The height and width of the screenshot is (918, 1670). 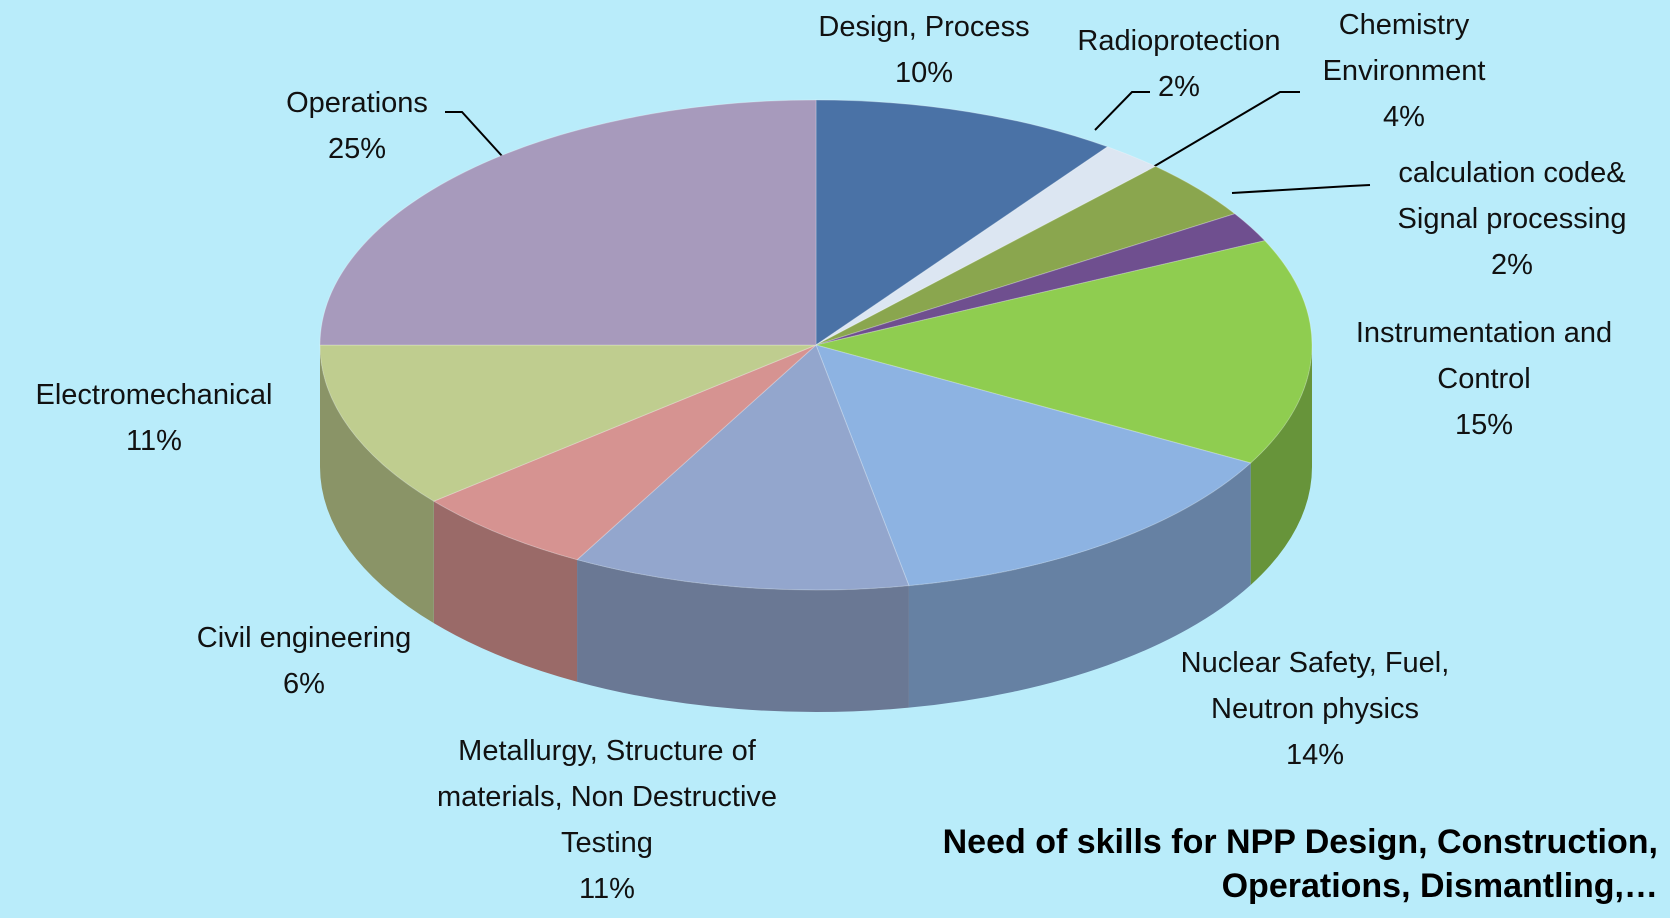 I want to click on value-label: 6%, so click(x=304, y=684).